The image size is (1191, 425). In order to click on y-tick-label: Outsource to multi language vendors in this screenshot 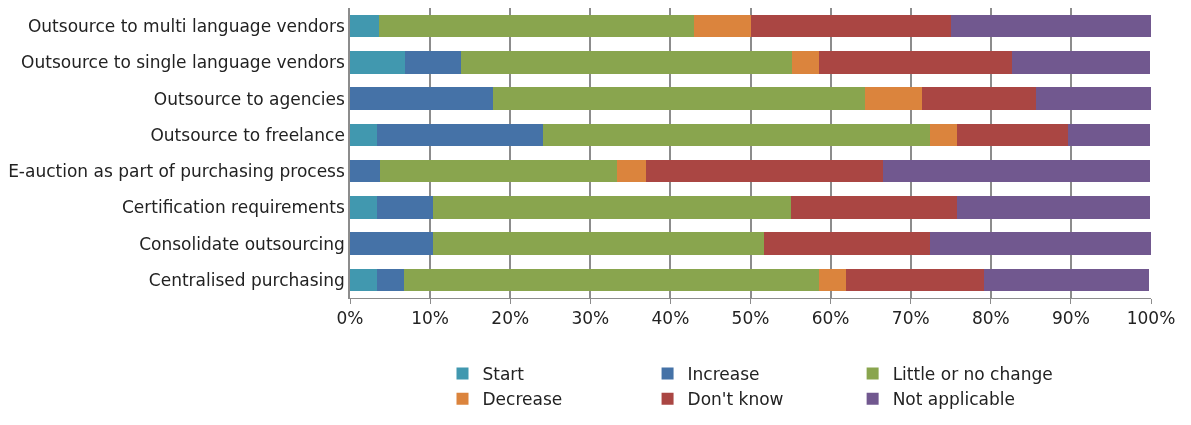, I will do `click(186, 26)`.